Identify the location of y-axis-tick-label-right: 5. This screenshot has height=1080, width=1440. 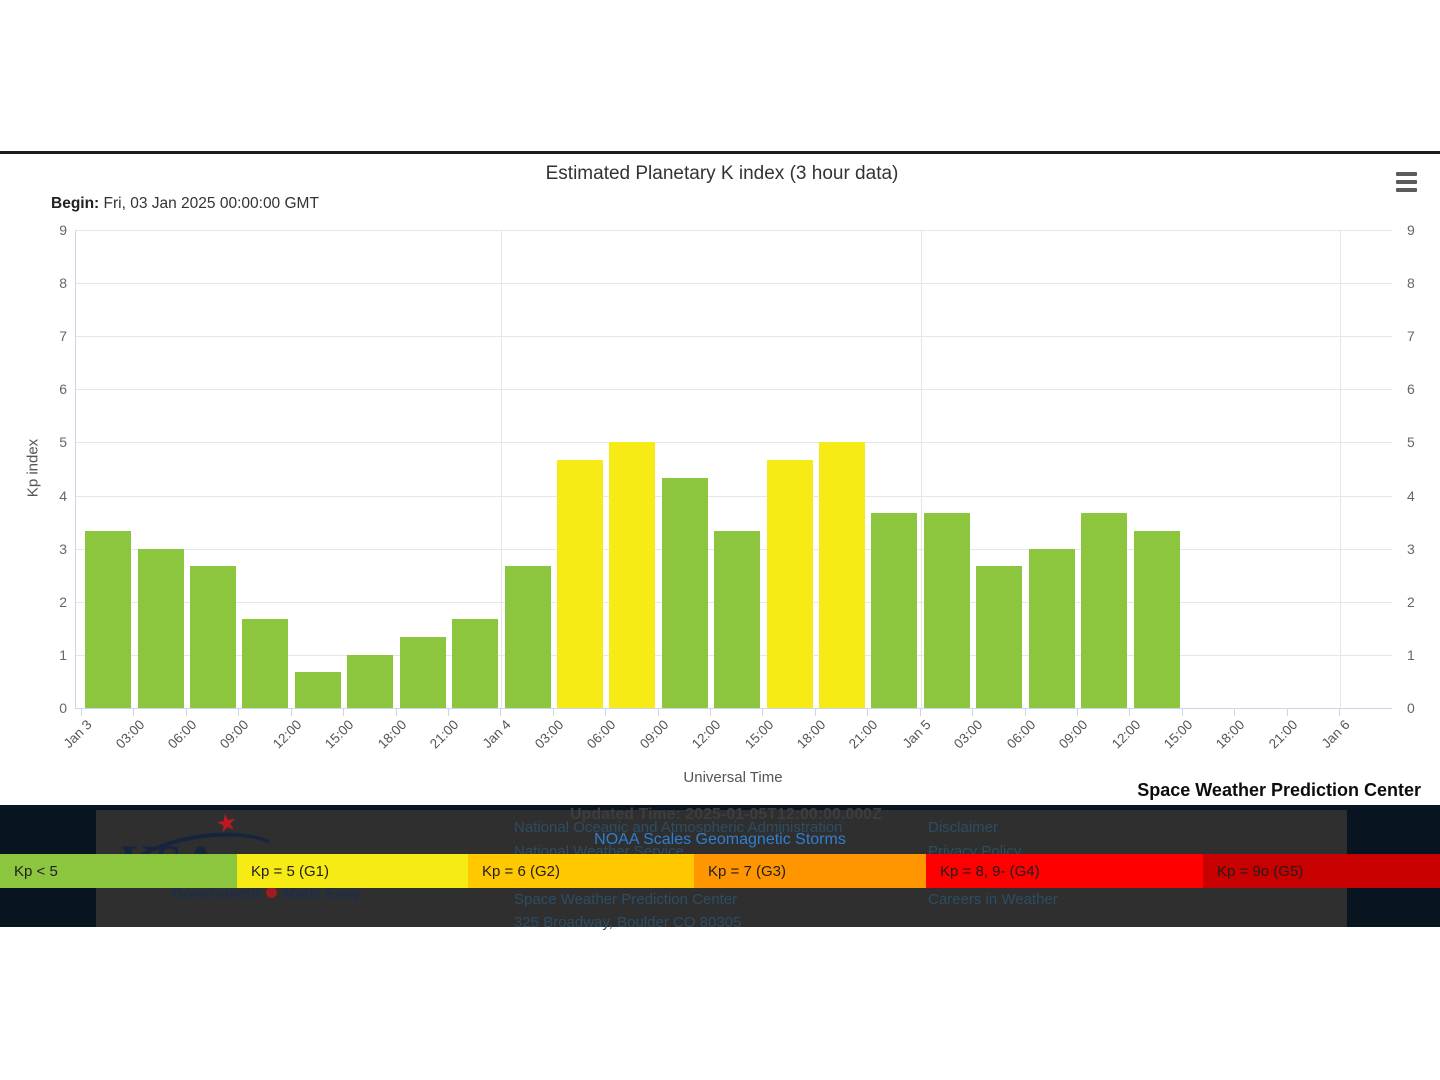
(1411, 442).